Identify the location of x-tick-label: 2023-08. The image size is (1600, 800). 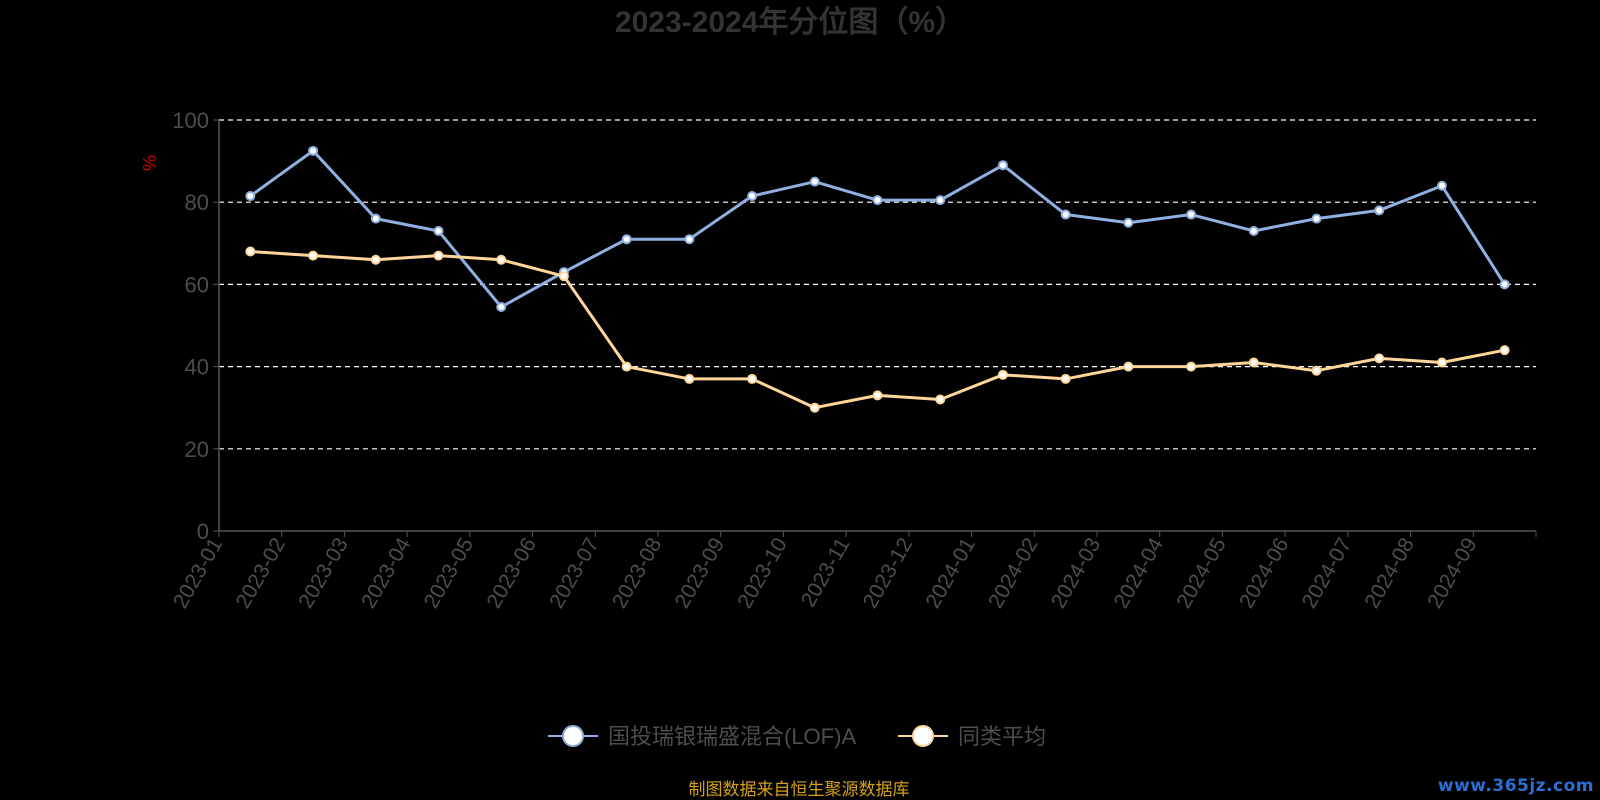
(637, 573).